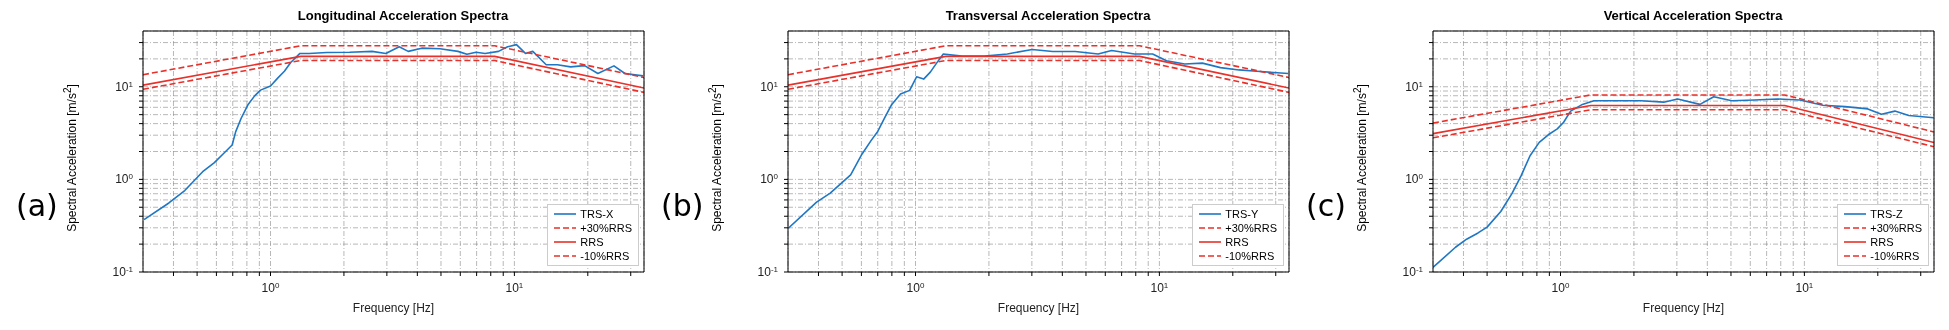 This screenshot has width=1949, height=330. I want to click on chart-title: Transversal Acceleration Spectra, so click(1048, 15).